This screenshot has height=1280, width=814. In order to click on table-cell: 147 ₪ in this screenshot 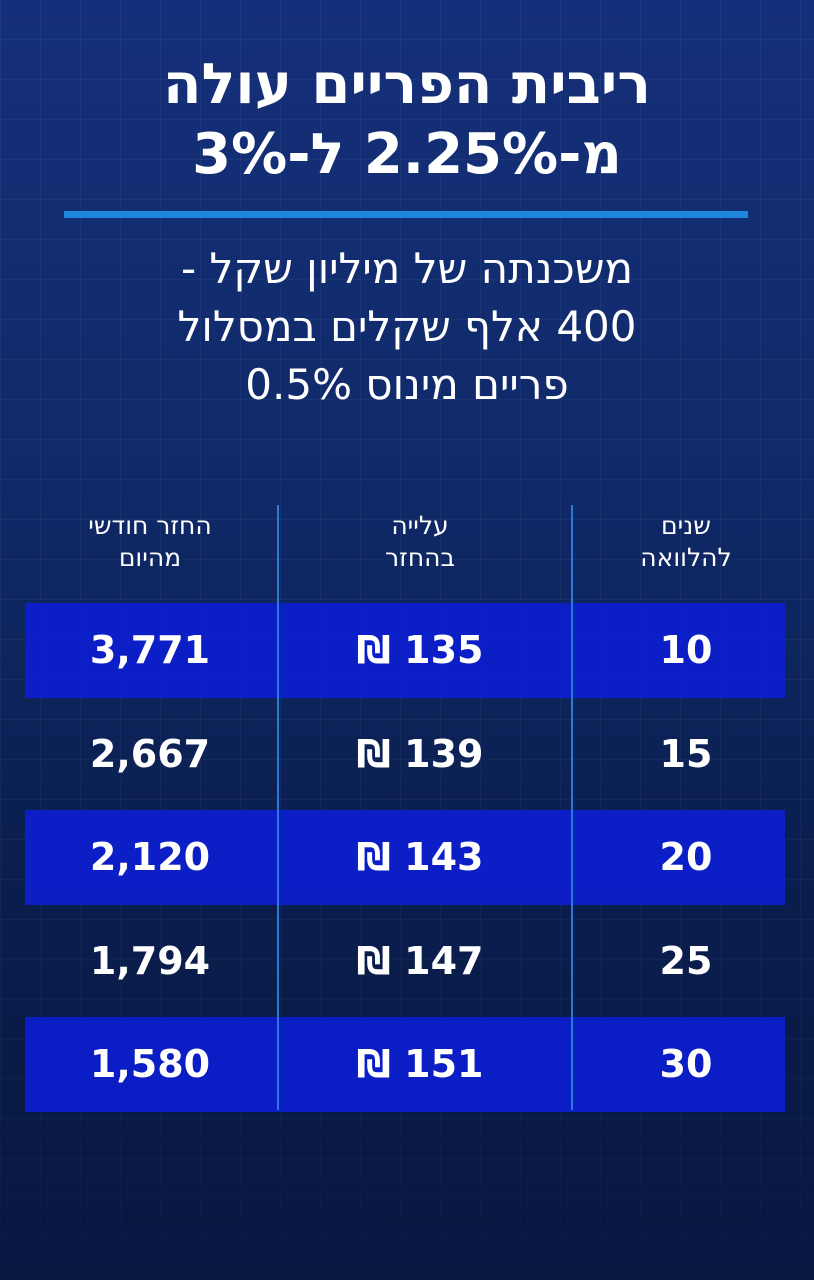, I will do `click(420, 960)`.